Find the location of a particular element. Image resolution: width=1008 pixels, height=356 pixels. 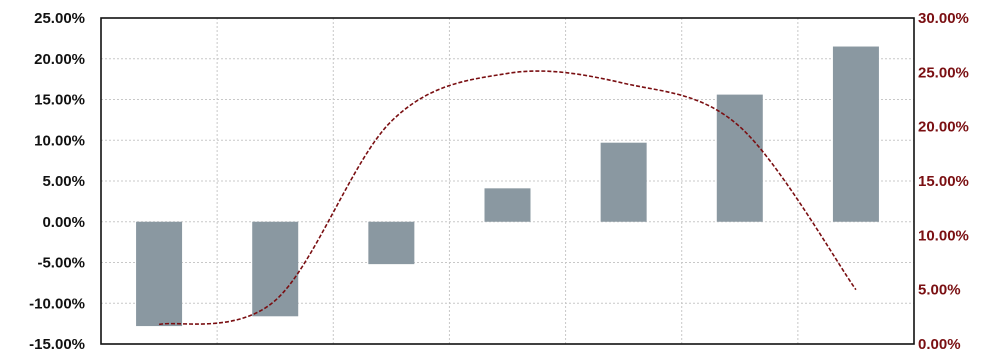

left-axis-tick-label: 10.00% is located at coordinates (59, 140).